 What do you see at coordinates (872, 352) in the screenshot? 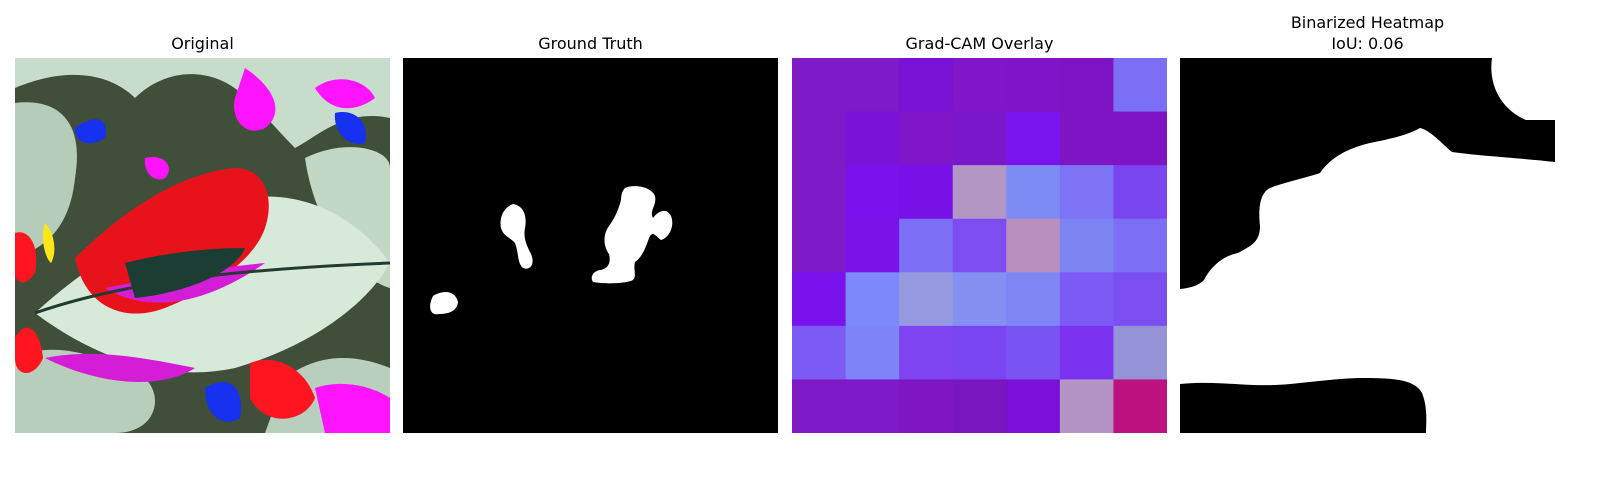
I see `gradcam-cell-r5-c1` at bounding box center [872, 352].